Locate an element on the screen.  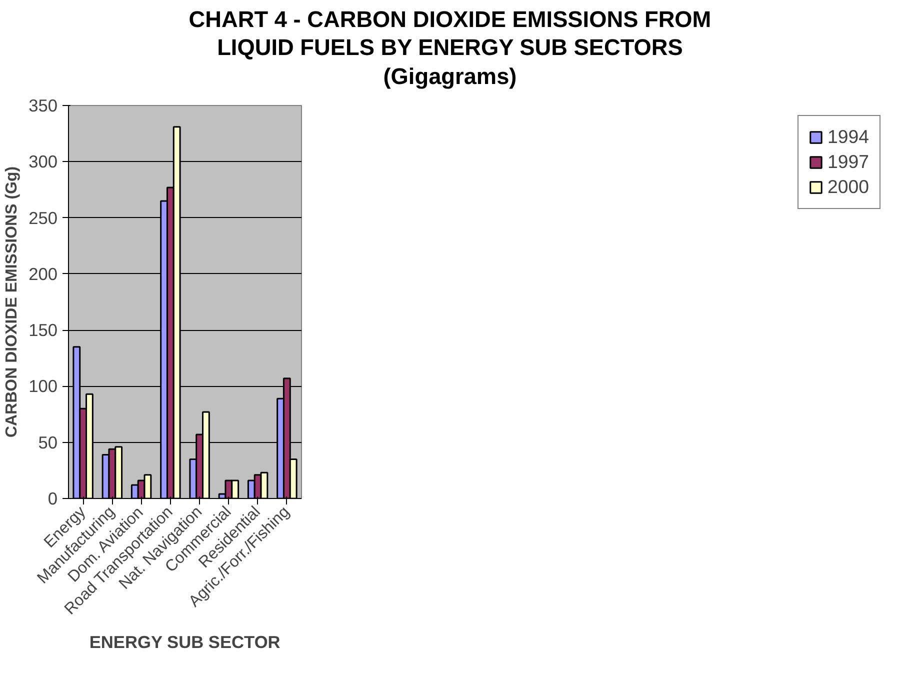
x-axis-title: ENERGY SUB SECTOR is located at coordinates (185, 642).